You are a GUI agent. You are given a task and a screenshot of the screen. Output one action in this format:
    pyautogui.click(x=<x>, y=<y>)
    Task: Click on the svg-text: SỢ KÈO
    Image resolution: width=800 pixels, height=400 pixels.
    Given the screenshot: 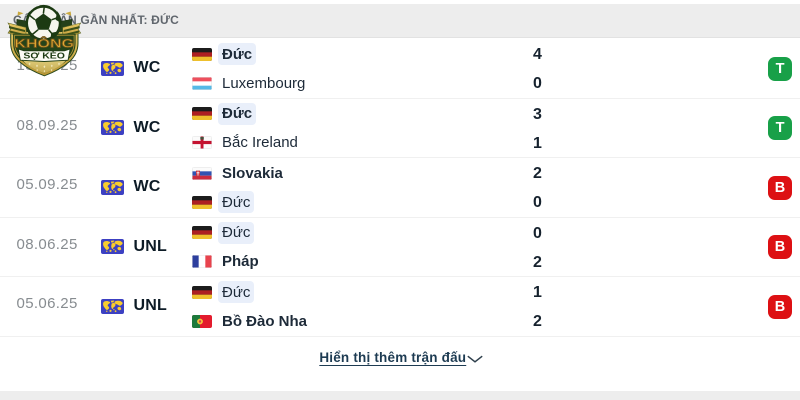 What is the action you would take?
    pyautogui.click(x=44, y=56)
    